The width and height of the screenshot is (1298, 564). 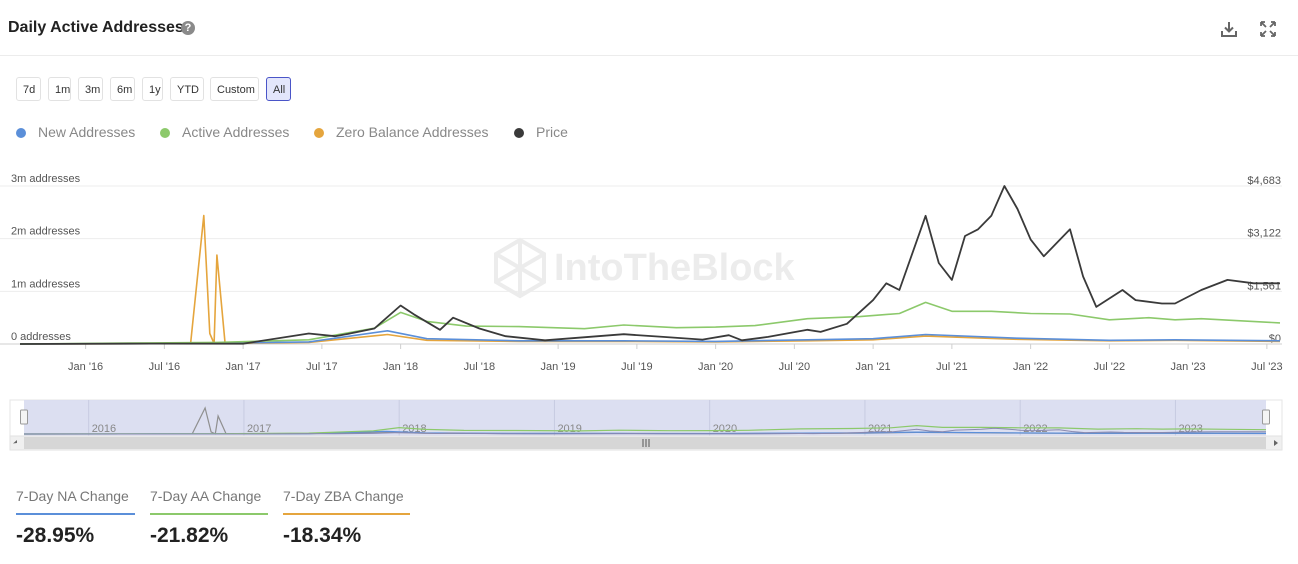 I want to click on x-tick-label: Jul '17, so click(x=321, y=367).